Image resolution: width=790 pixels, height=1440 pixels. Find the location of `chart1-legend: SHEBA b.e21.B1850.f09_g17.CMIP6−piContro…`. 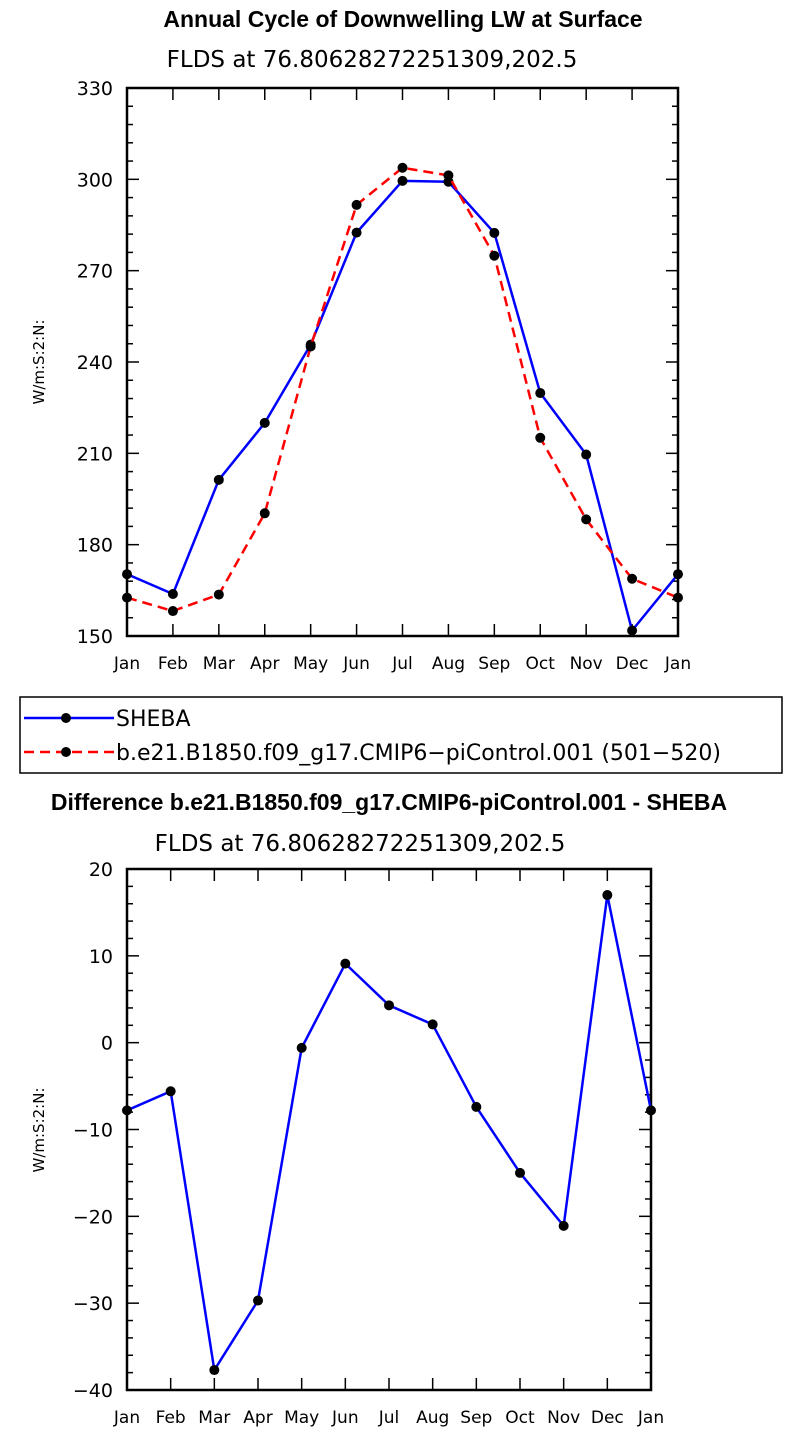

chart1-legend: SHEBA b.e21.B1850.f09_g17.CMIP6−piContro… is located at coordinates (401, 735).